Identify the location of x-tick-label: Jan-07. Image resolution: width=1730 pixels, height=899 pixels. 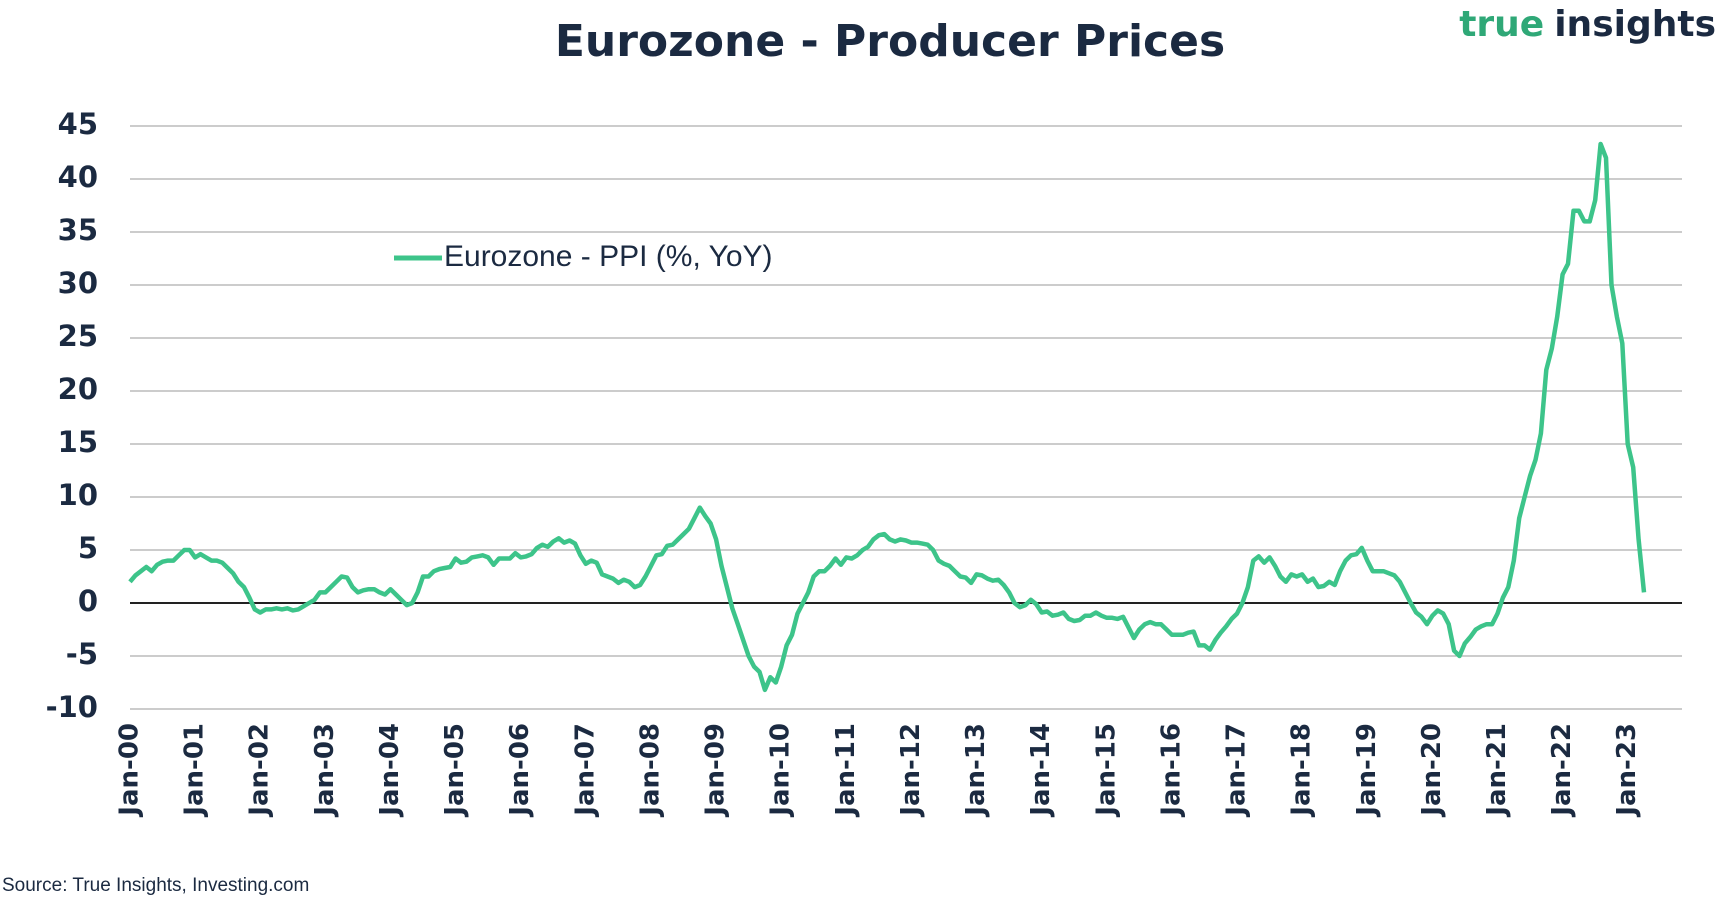
(585, 770).